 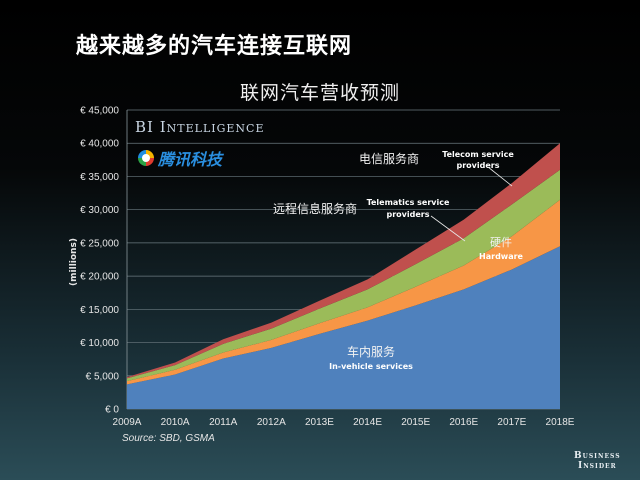 I want to click on chart-title: 联网汽车营收预测, so click(x=319, y=93).